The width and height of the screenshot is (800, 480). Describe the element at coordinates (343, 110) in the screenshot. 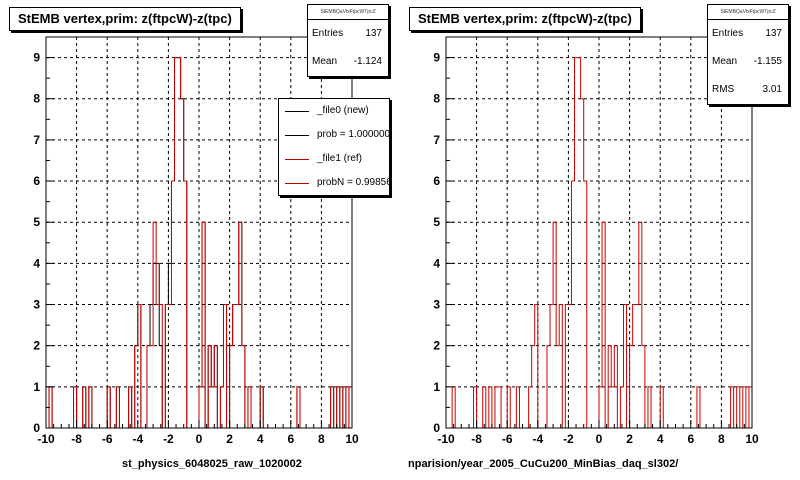

I see `legend-label: _file0 (new)` at that location.